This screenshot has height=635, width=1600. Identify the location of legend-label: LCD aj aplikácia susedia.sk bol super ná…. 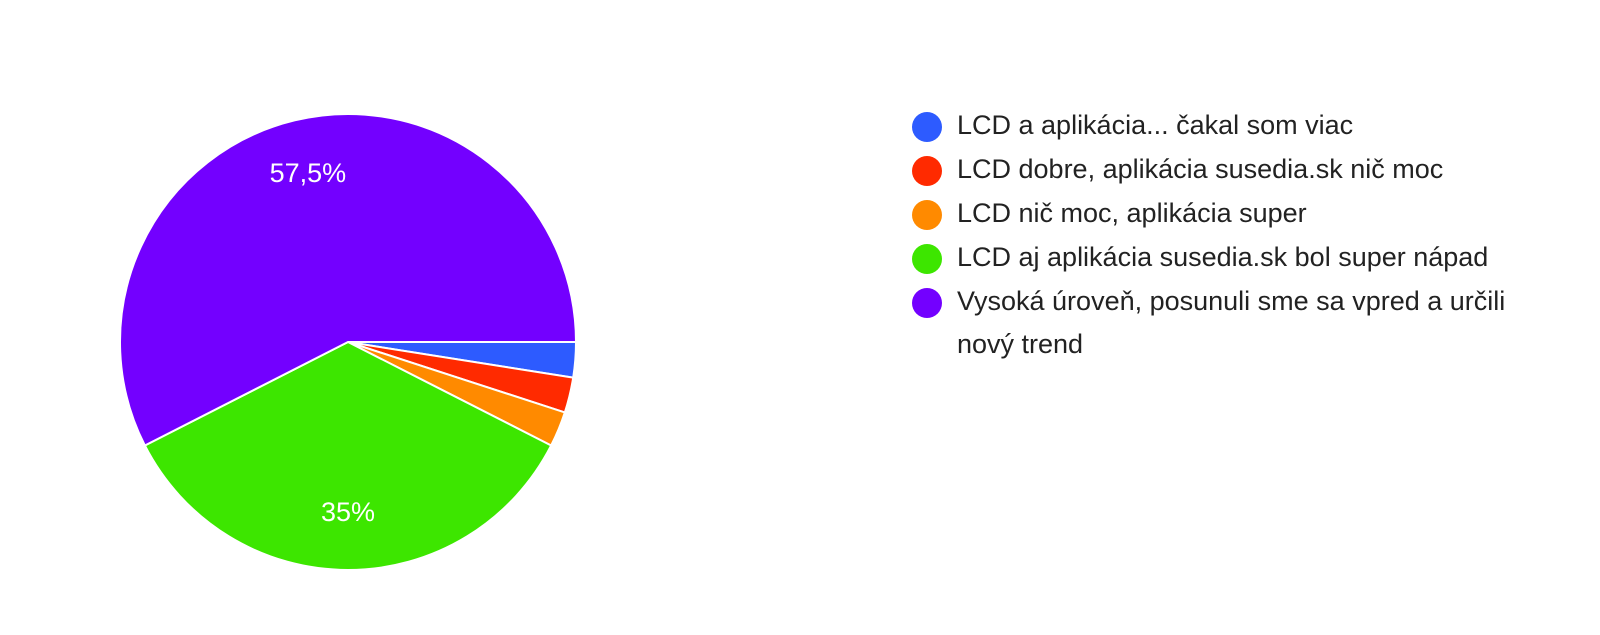
(1223, 257).